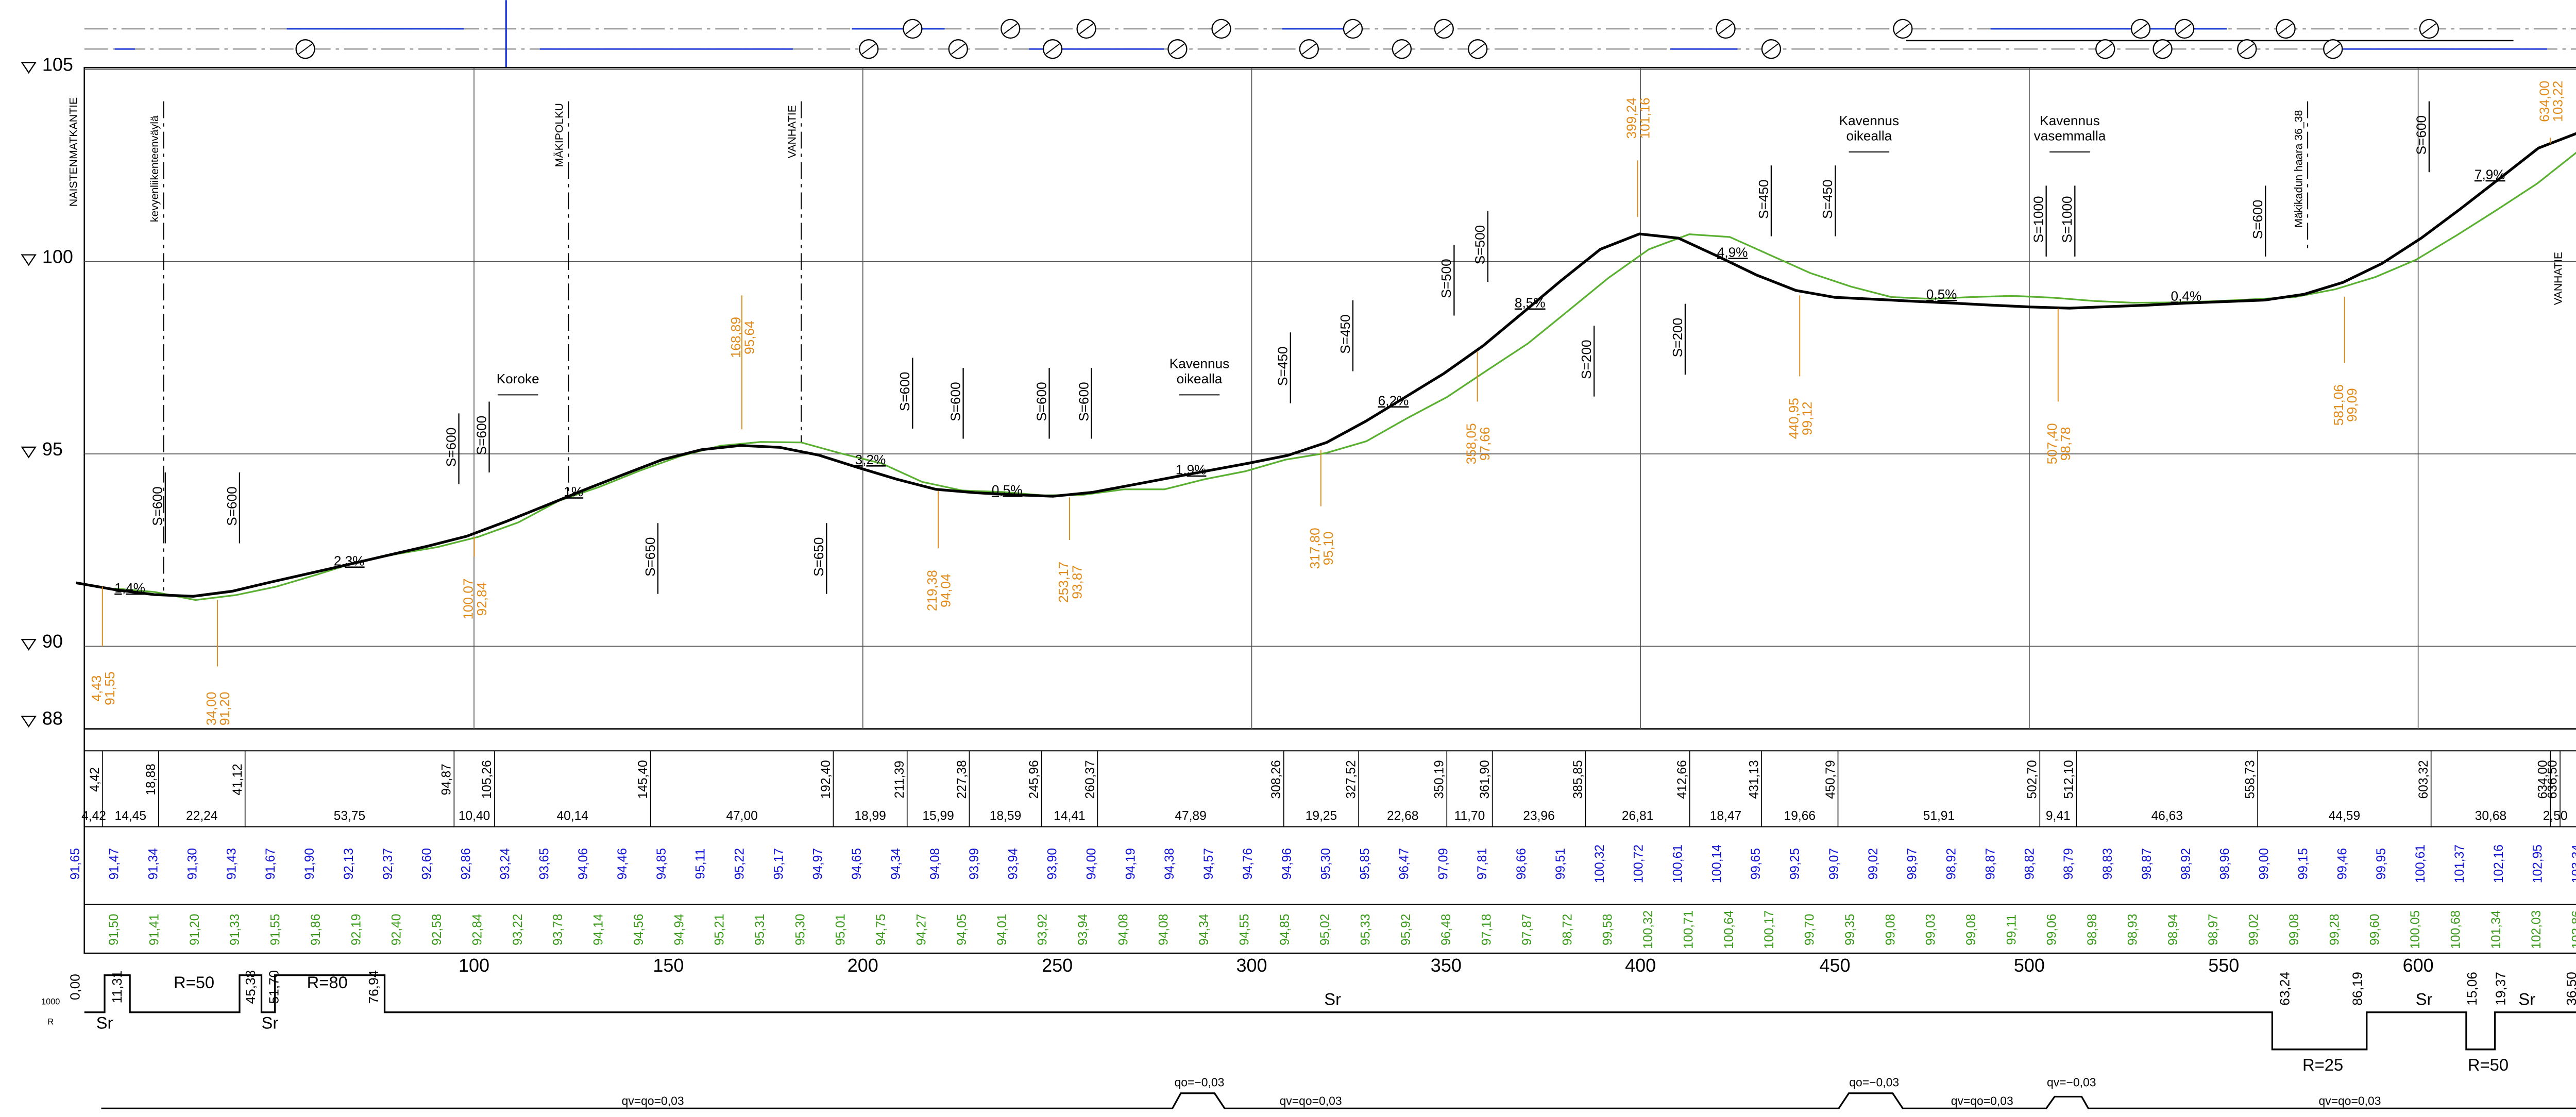 Image resolution: width=2576 pixels, height=1117 pixels. Describe the element at coordinates (1800, 816) in the screenshot. I see `segment-length: 19,66` at that location.